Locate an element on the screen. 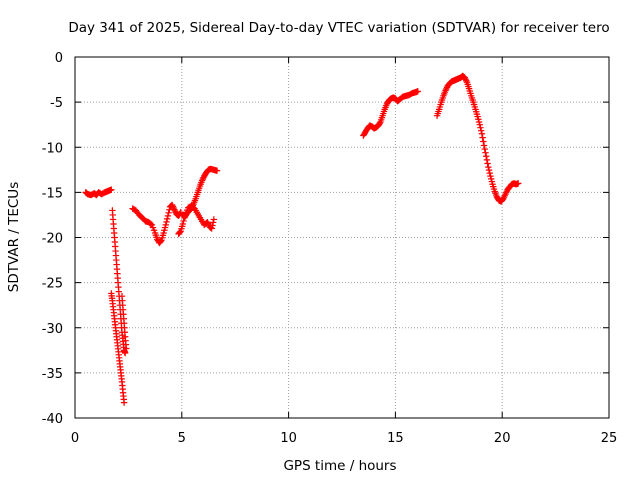  y-tick-label: -10 is located at coordinates (52, 148).